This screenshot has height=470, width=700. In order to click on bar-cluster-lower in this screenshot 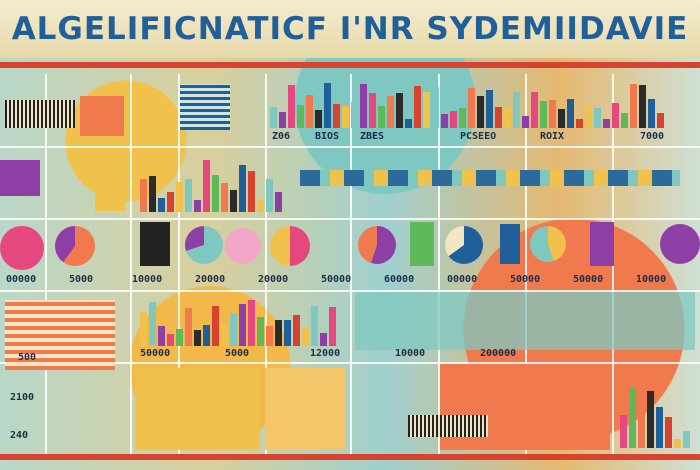, I will do `click(238, 321)`.